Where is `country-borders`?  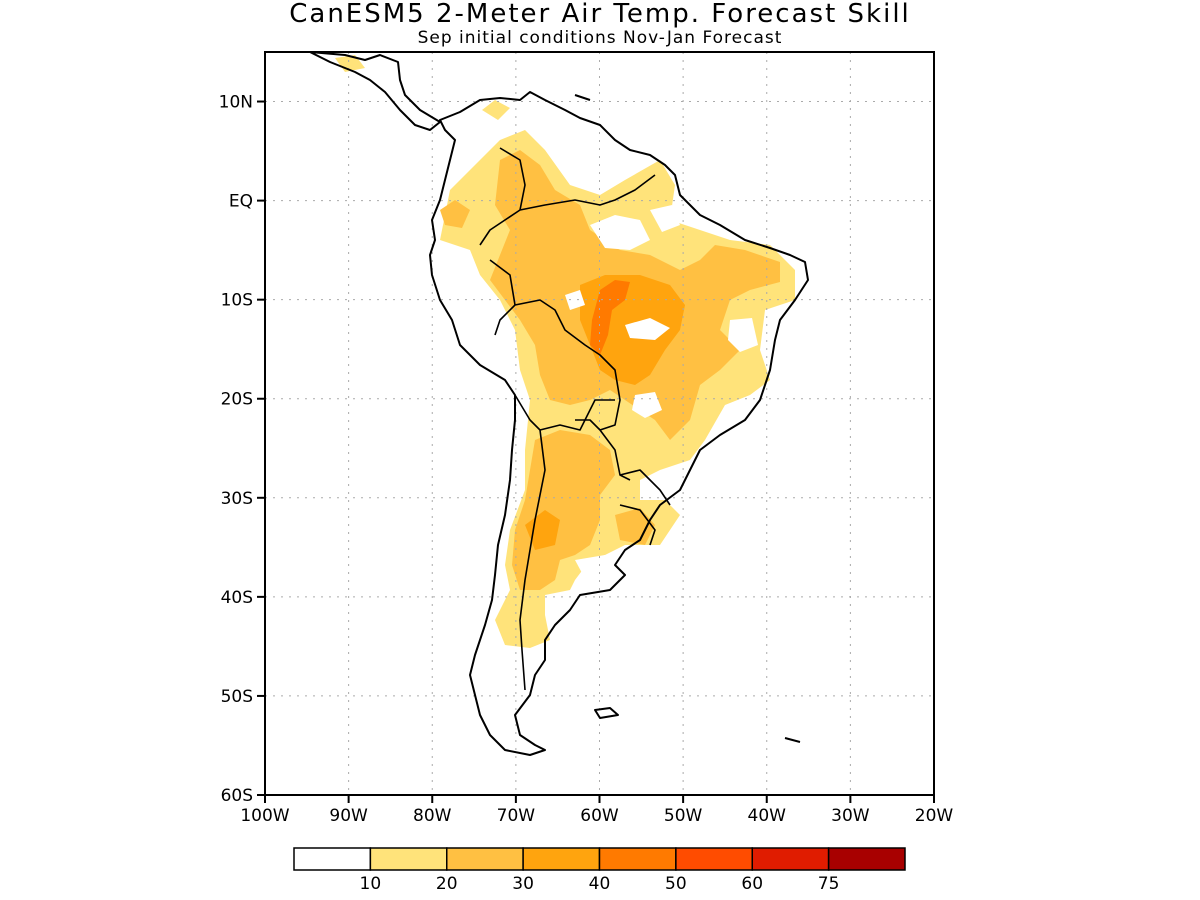 country-borders is located at coordinates (575, 419).